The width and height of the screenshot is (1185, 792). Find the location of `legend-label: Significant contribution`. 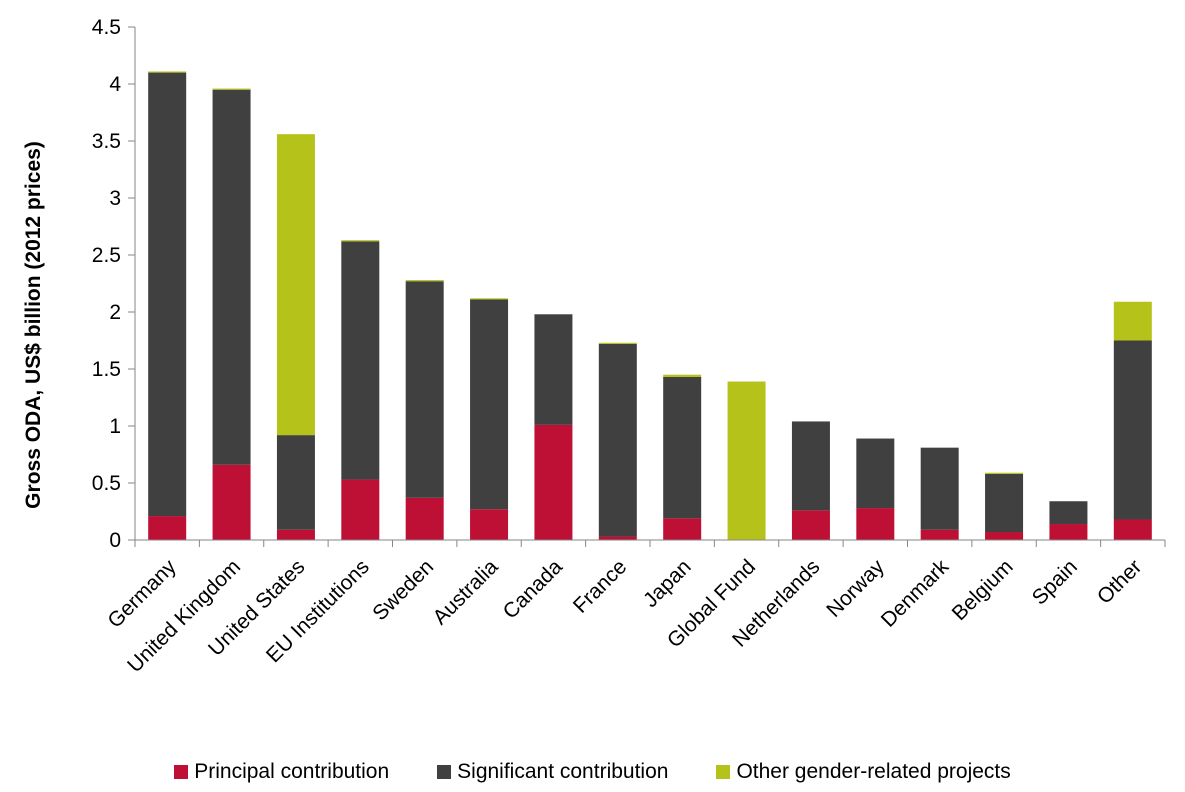

legend-label: Significant contribution is located at coordinates (563, 771).